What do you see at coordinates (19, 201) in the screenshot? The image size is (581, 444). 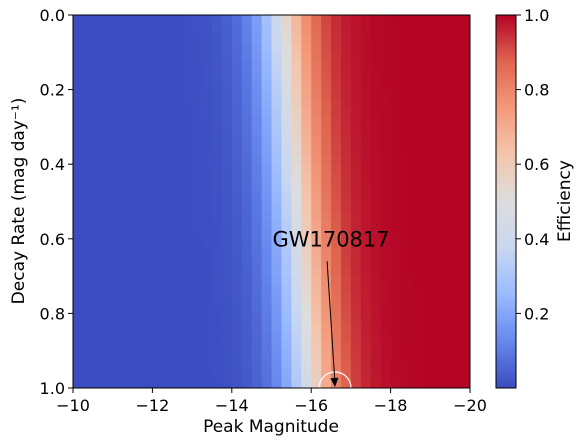 I see `y-axis-label: Decay Rate (mag day⁻¹)` at bounding box center [19, 201].